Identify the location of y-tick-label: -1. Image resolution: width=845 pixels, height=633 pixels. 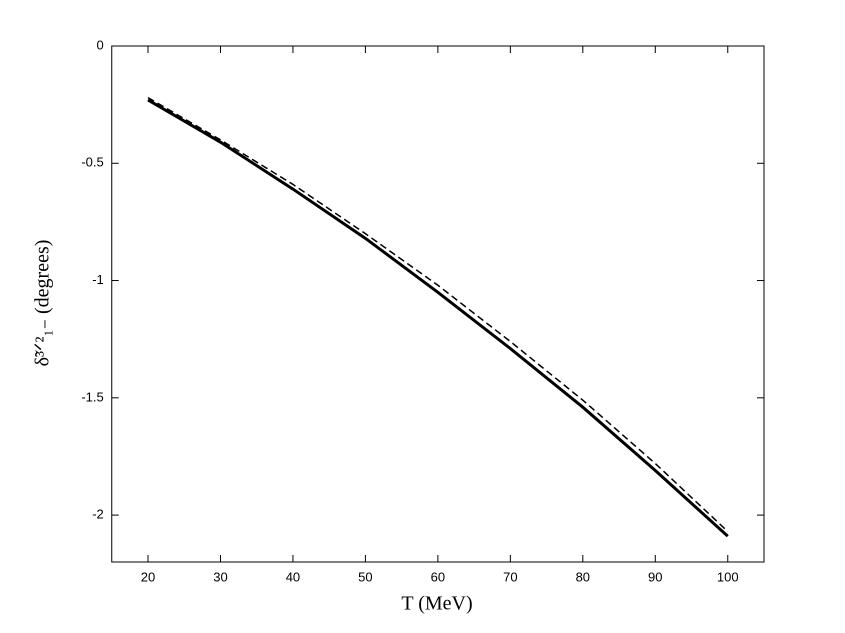
(98, 279).